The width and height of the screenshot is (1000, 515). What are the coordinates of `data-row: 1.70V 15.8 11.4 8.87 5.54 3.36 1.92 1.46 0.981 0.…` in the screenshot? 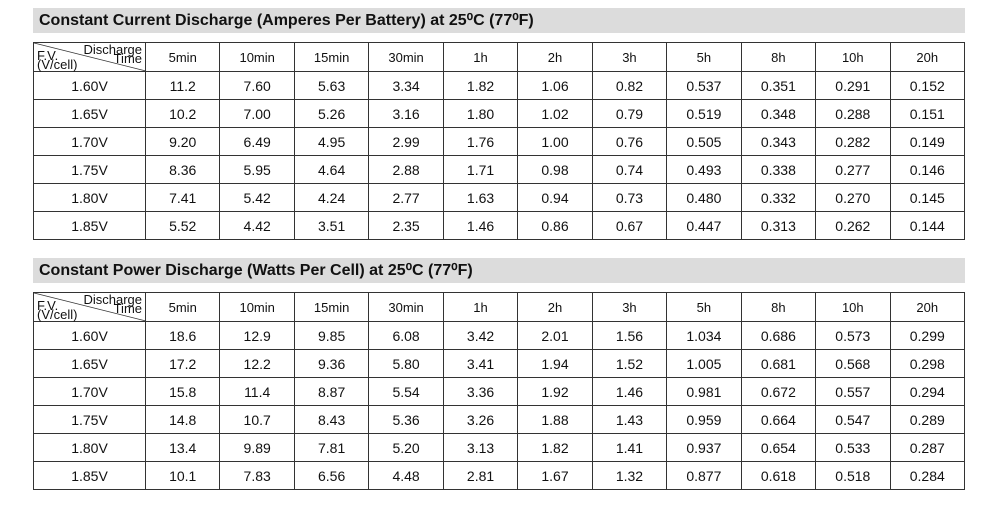 It's located at (499, 391).